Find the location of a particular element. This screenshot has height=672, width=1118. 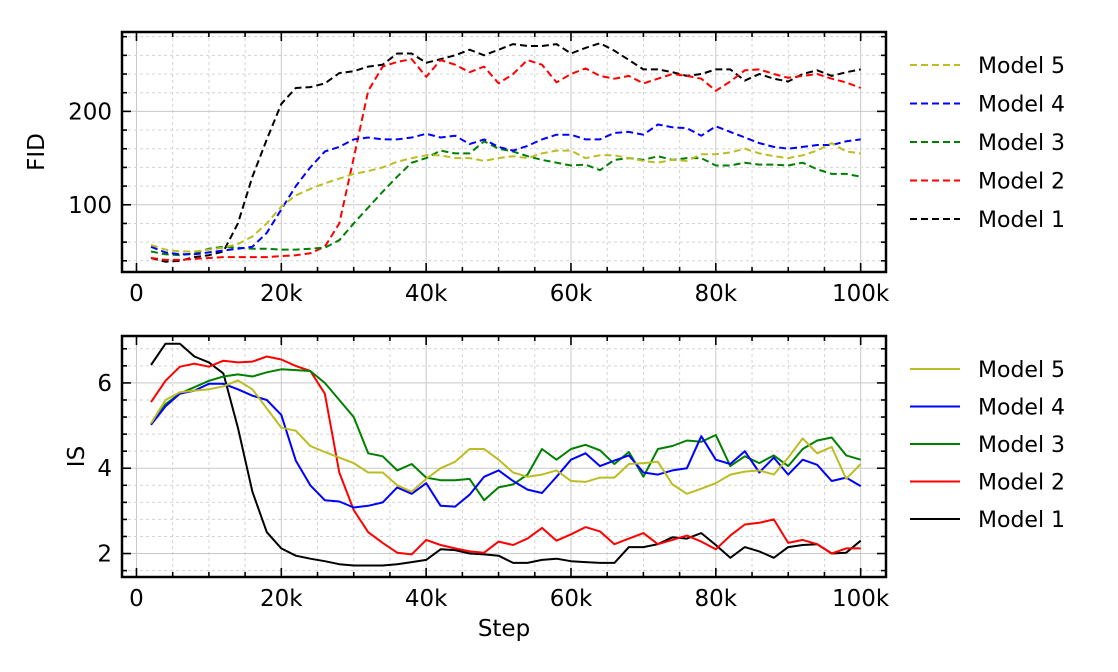

fid-x-tick-label: 80k is located at coordinates (716, 294).